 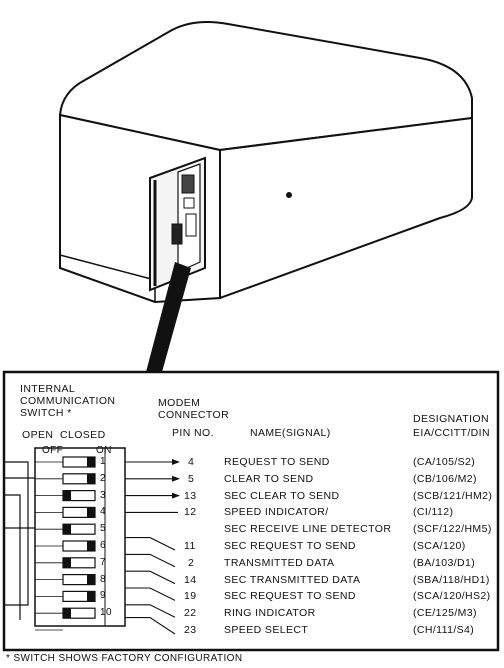 What do you see at coordinates (308, 529) in the screenshot?
I see `signal-name-4: SEC RECEIVE LINE DETECTOR` at bounding box center [308, 529].